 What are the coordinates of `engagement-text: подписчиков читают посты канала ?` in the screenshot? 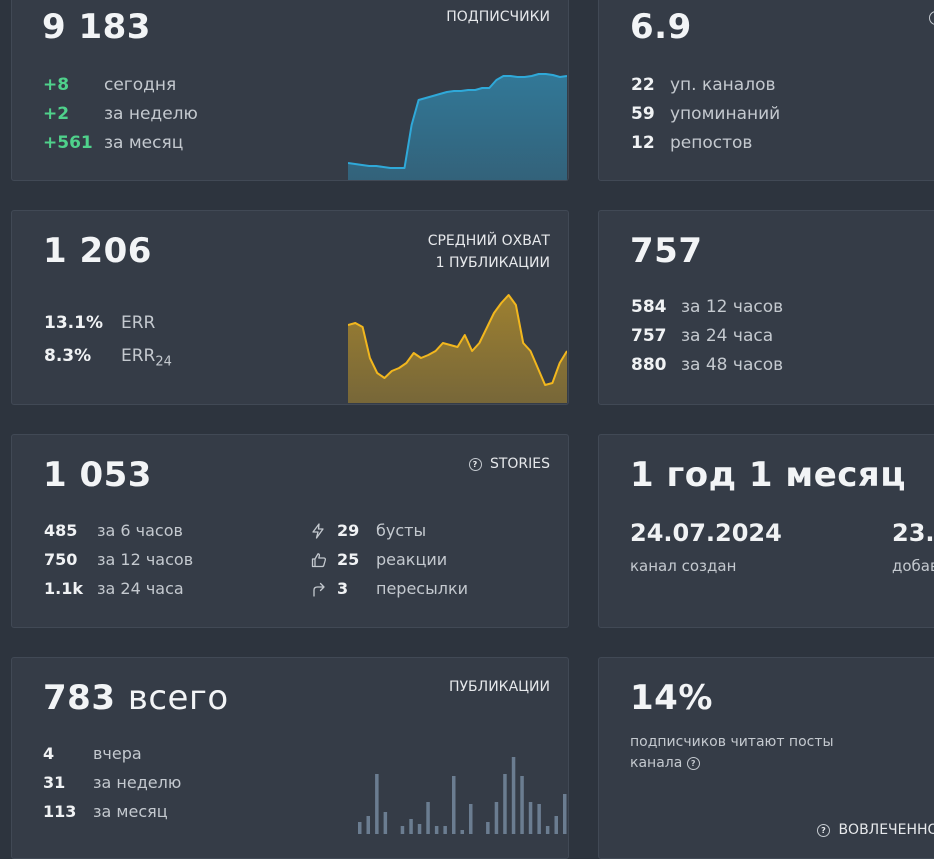 It's located at (732, 753).